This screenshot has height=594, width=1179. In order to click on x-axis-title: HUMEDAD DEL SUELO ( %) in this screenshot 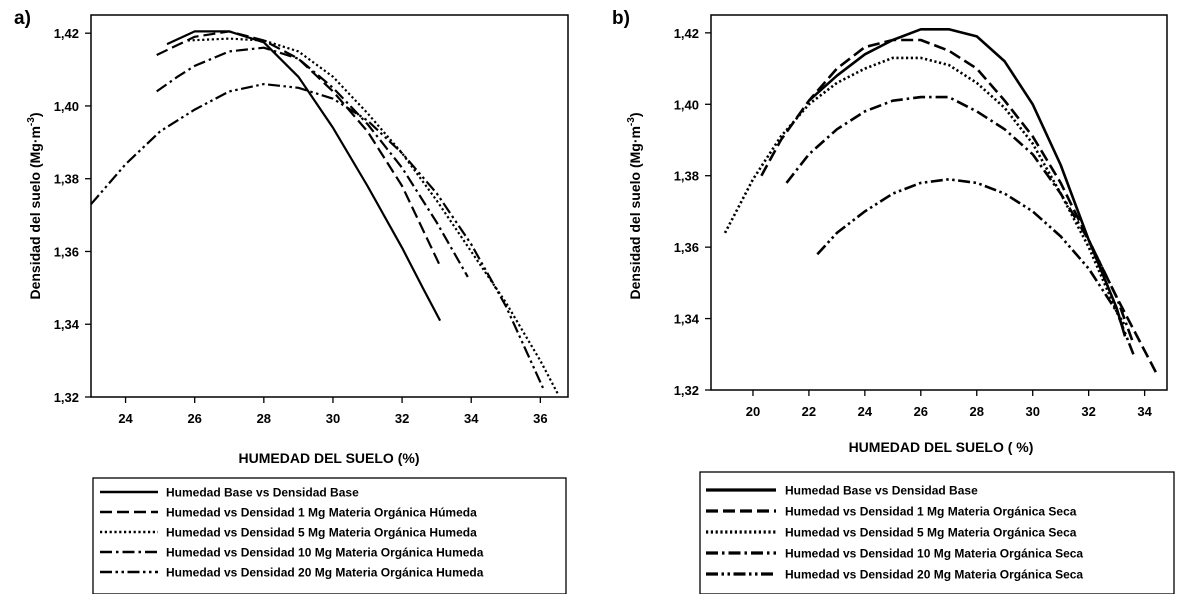, I will do `click(941, 447)`.